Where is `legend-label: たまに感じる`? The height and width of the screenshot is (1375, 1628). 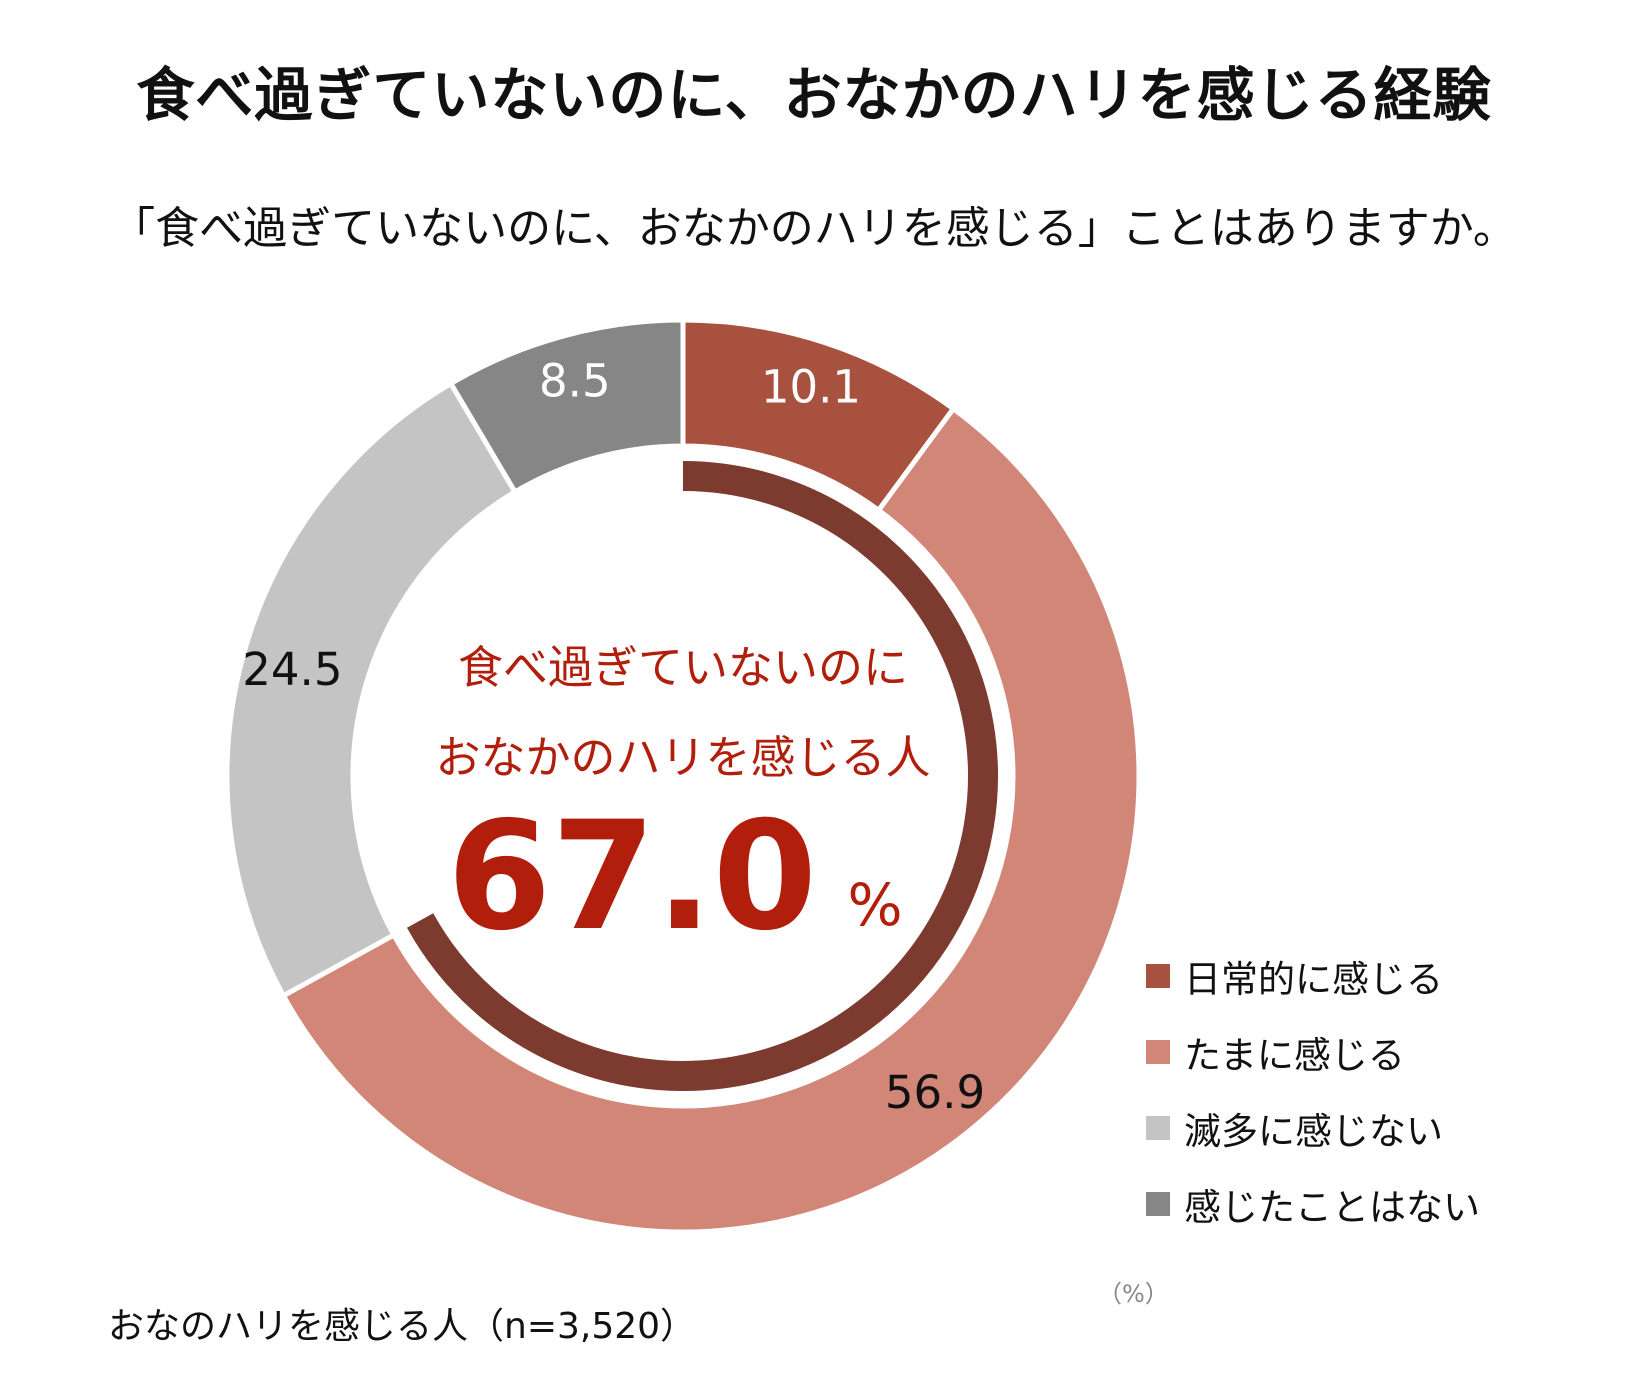 legend-label: たまに感じる is located at coordinates (1294, 1055).